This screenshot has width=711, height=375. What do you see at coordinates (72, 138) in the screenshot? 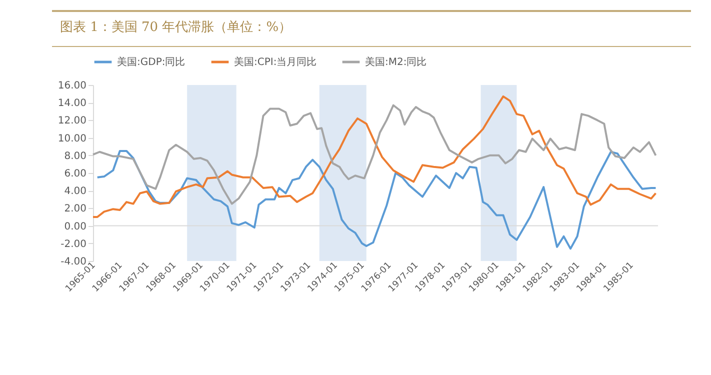
I see `y-tick-label: 10.00` at bounding box center [72, 138].